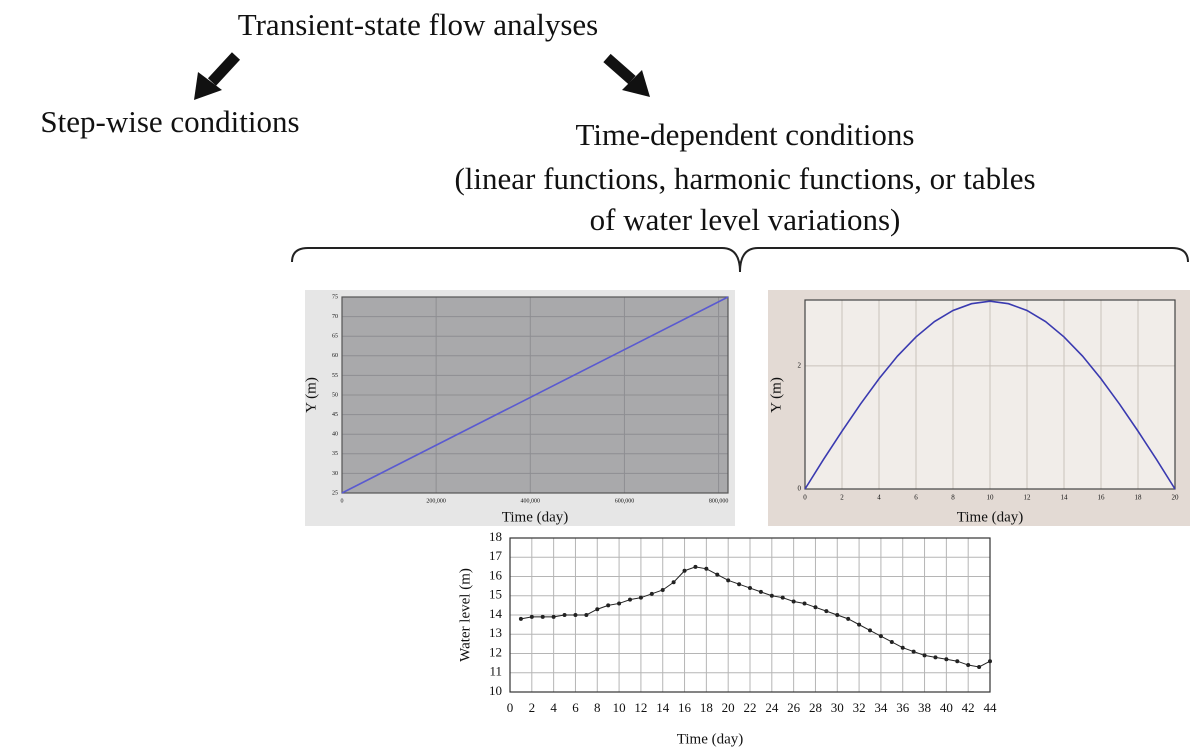  What do you see at coordinates (335, 435) in the screenshot?
I see `y-tick-label: 40` at bounding box center [335, 435].